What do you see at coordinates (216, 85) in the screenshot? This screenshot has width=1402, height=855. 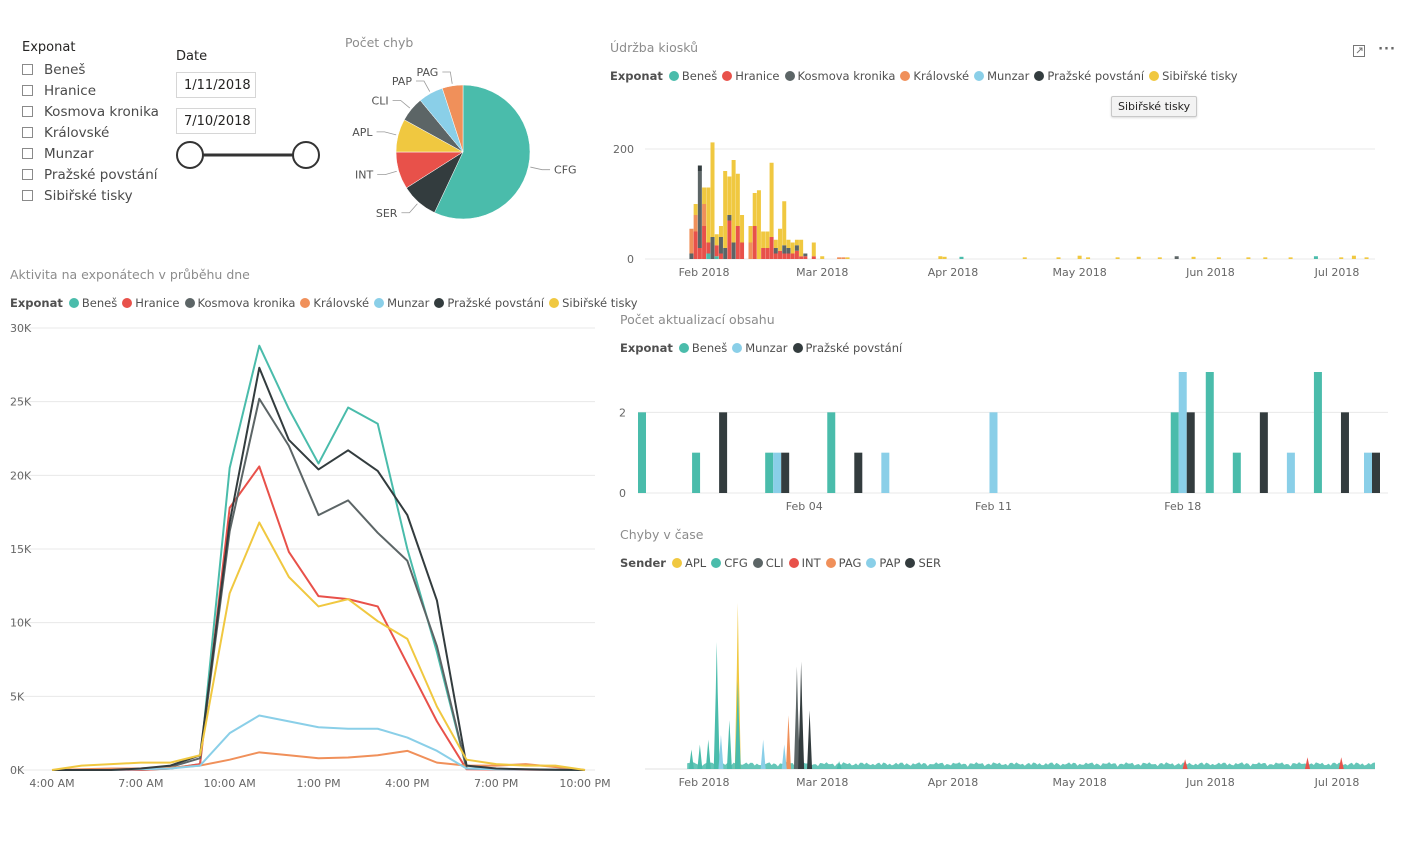 I see `start-date-input: 1/11/2018` at bounding box center [216, 85].